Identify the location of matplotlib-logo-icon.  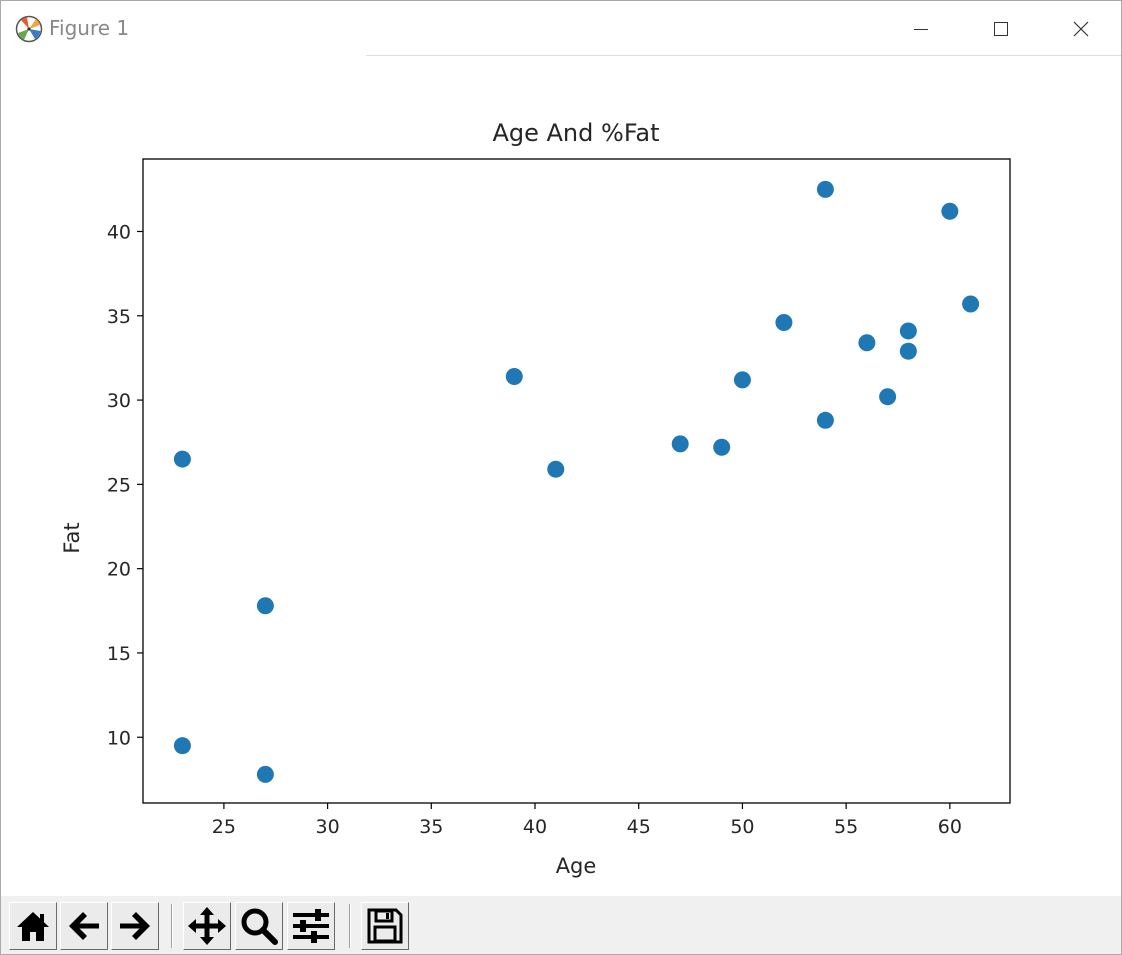
(29, 29).